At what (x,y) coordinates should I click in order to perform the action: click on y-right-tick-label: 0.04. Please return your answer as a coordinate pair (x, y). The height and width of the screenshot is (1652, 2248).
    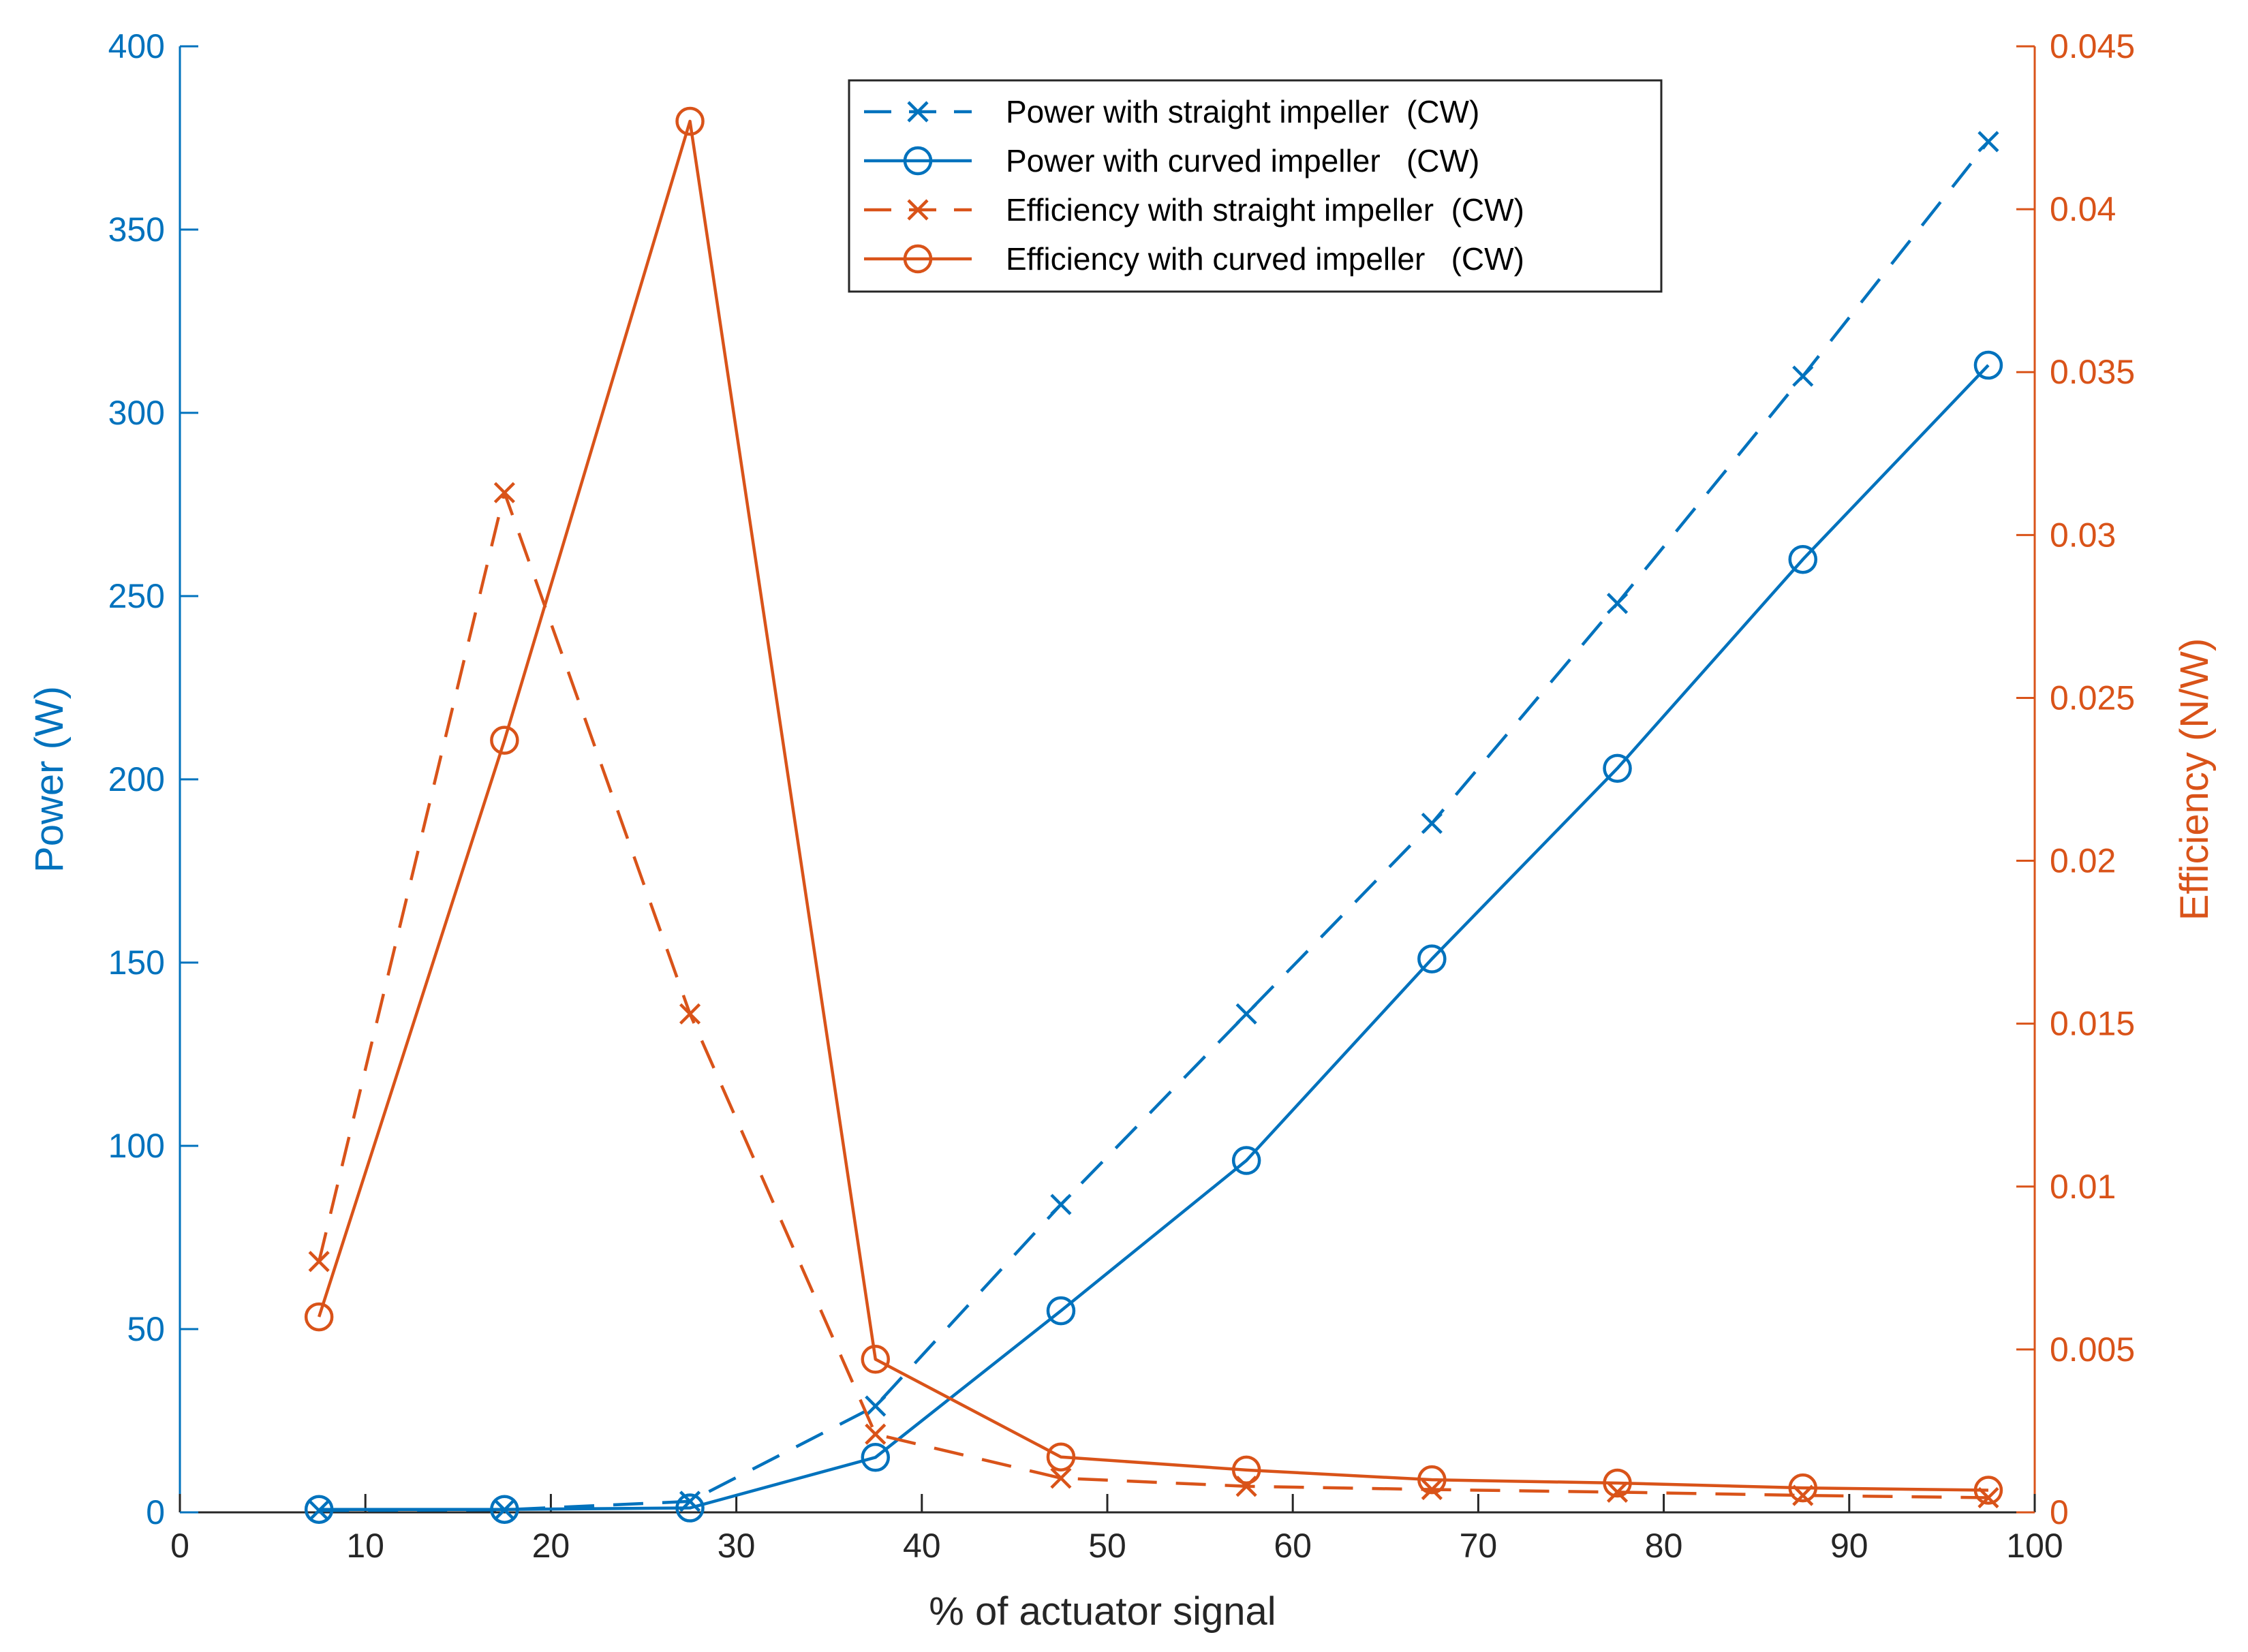
    Looking at the image, I should click on (2083, 209).